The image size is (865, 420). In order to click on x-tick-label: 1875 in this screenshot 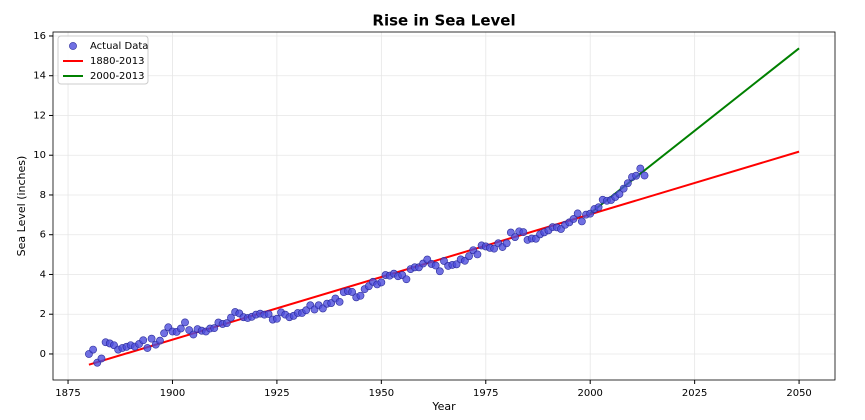, I will do `click(67, 393)`.